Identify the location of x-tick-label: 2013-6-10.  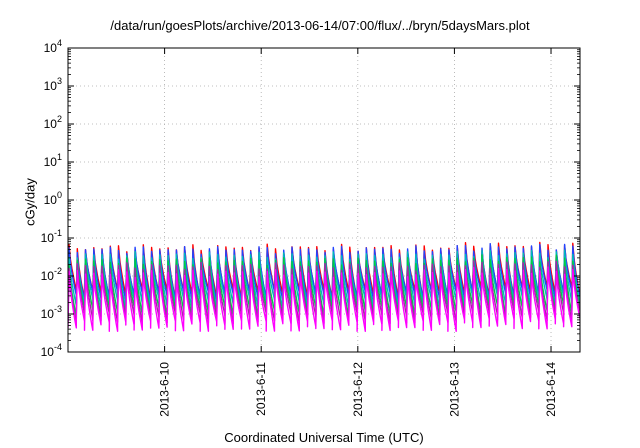
(165, 389).